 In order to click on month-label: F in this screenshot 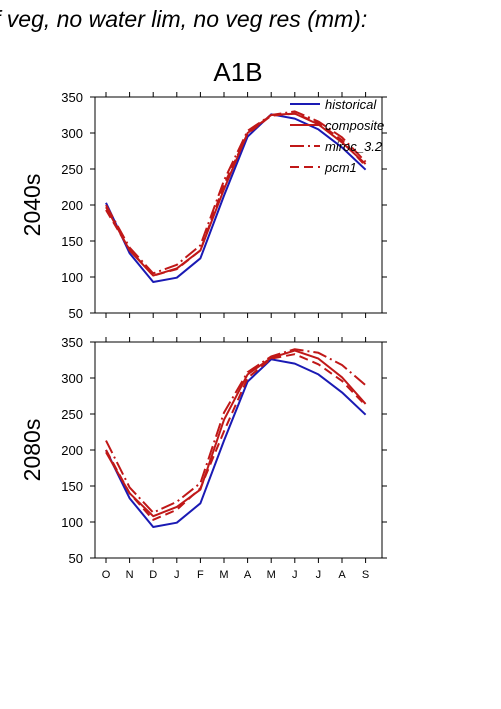, I will do `click(200, 575)`.